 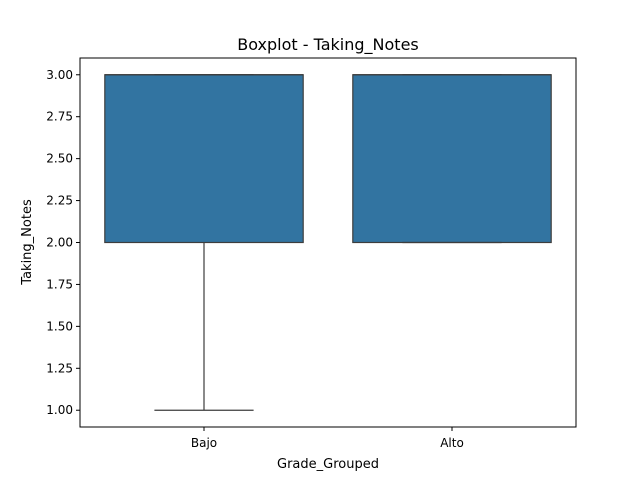 I want to click on x-tick-label-alto: Alto, so click(x=452, y=443).